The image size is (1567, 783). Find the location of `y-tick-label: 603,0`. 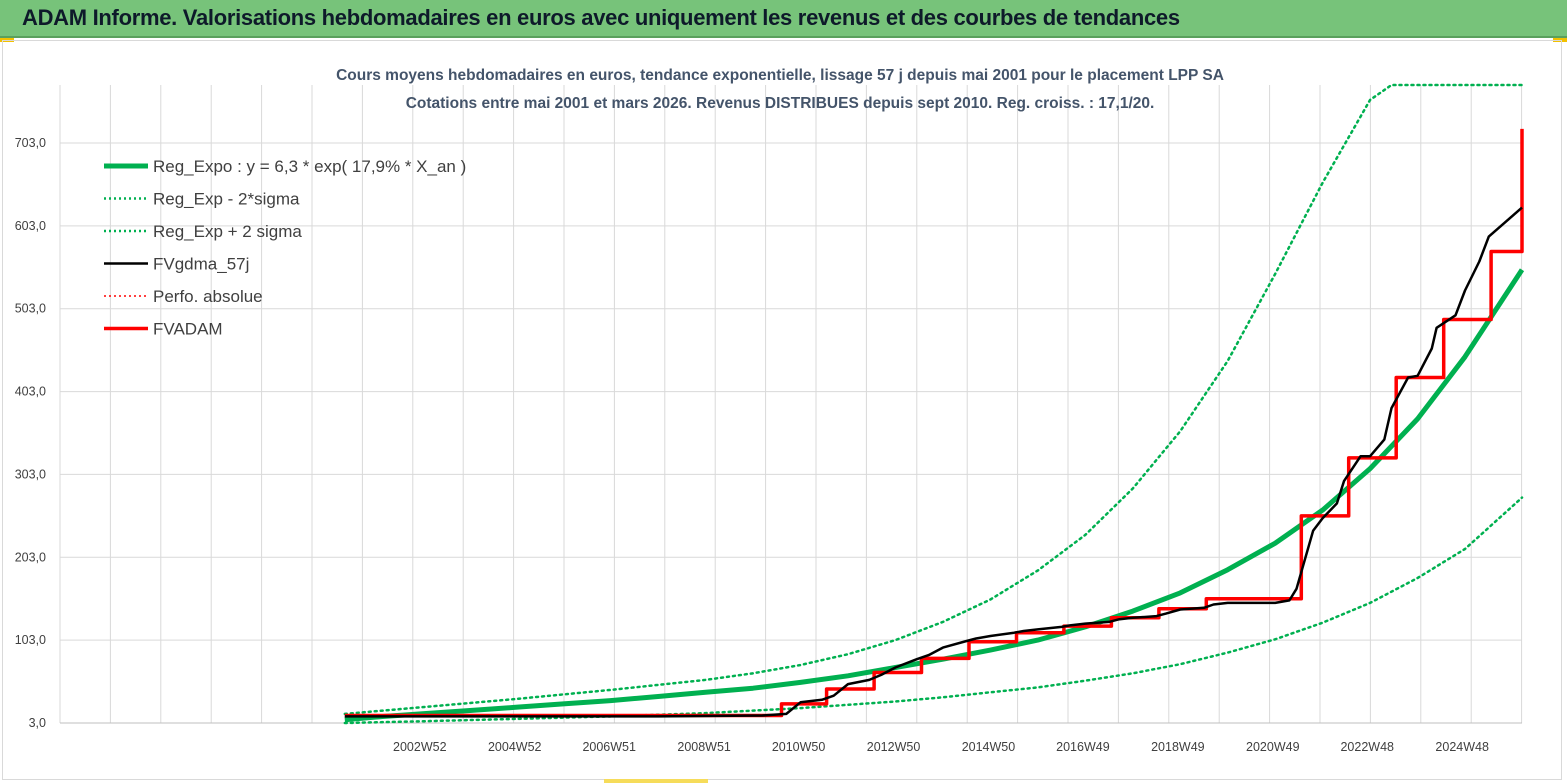

y-tick-label: 603,0 is located at coordinates (30, 226).